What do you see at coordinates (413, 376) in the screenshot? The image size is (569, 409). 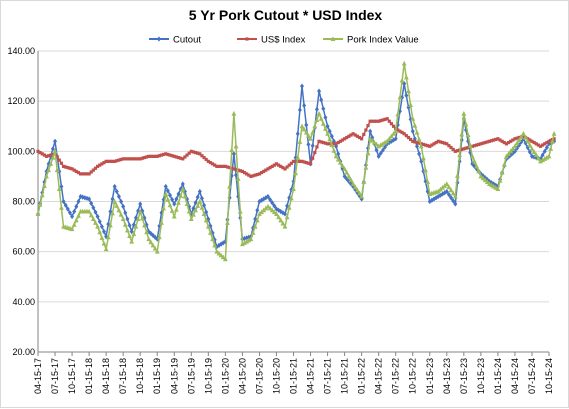 I see `x-tick-label: 10-15-22` at bounding box center [413, 376].